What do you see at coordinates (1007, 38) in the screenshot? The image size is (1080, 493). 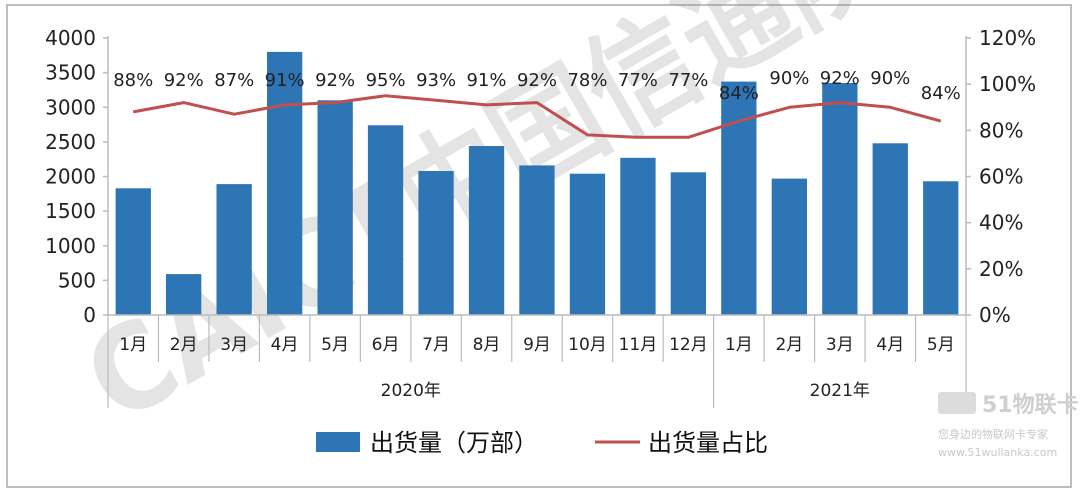 I see `y-right-tick-label: 120%` at bounding box center [1007, 38].